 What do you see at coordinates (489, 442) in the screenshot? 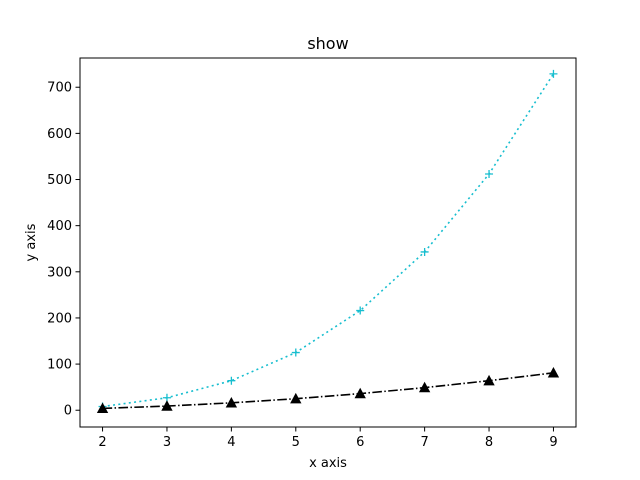
I see `x-tick-label: 8` at bounding box center [489, 442].